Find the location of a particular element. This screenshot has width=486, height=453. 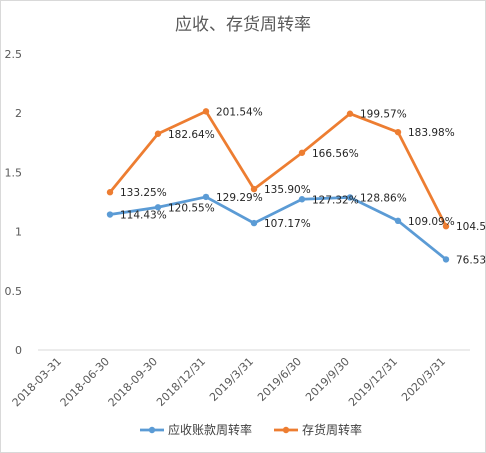

data-label: 133.25% is located at coordinates (143, 193).